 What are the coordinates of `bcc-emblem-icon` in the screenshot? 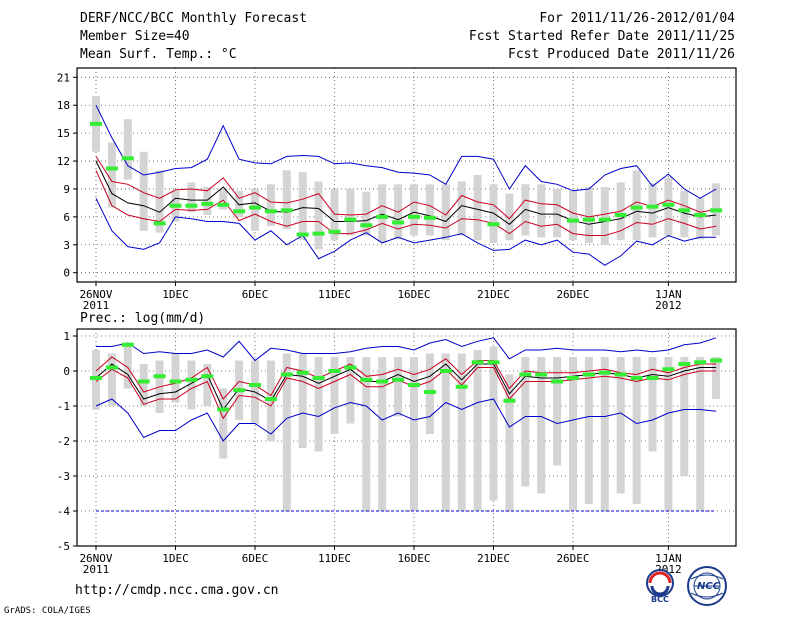 It's located at (660, 583).